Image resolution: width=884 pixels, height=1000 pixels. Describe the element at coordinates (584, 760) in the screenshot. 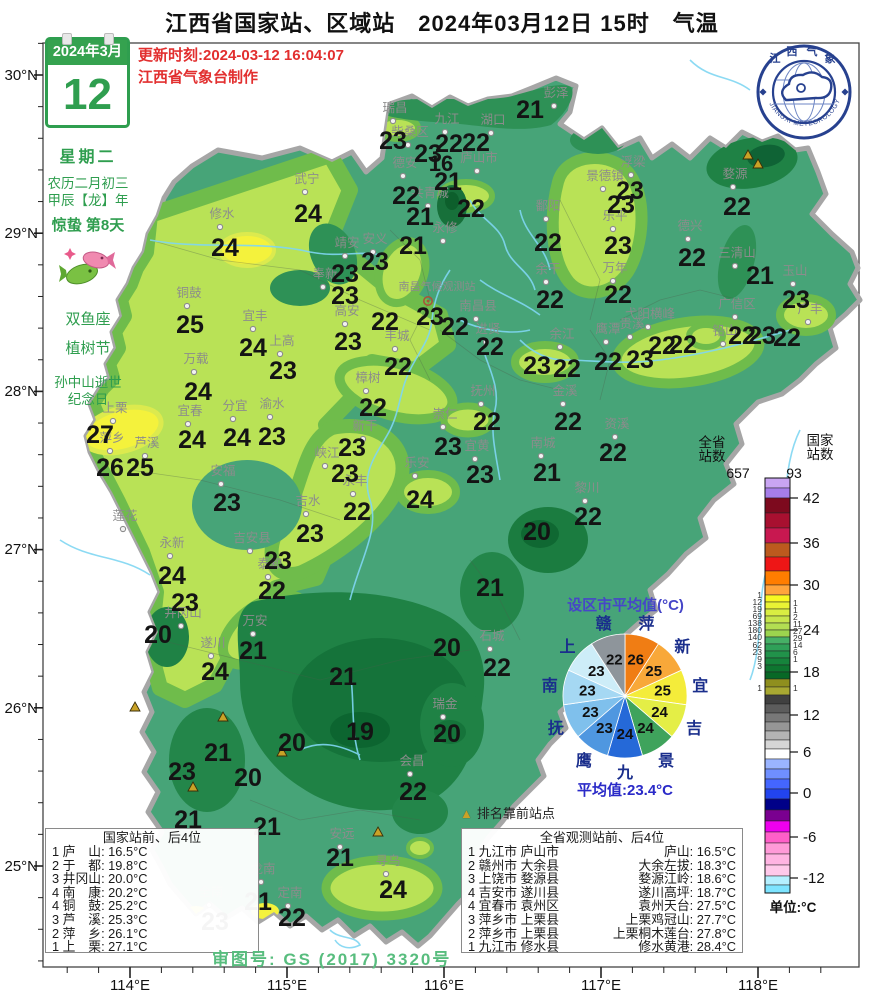

I see `pie-city-label: 鹰` at that location.